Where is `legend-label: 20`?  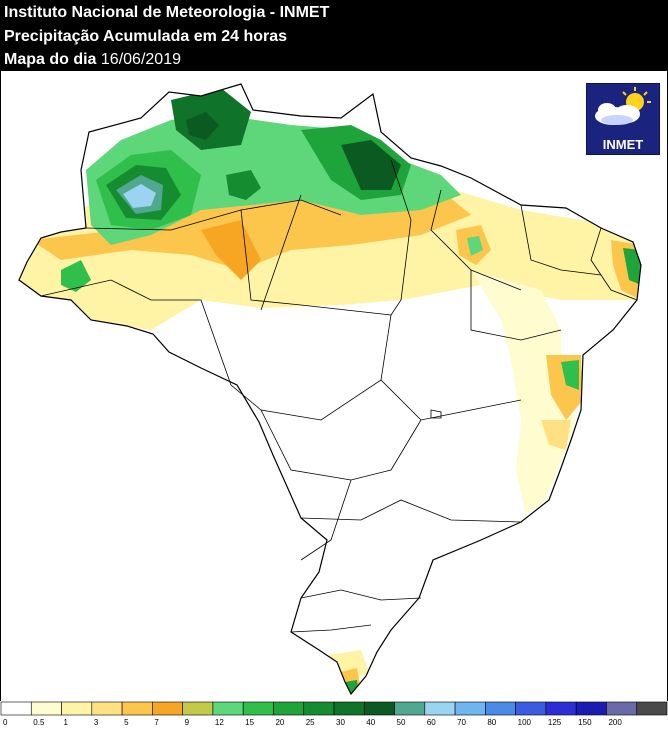
legend-label: 20 is located at coordinates (279, 722).